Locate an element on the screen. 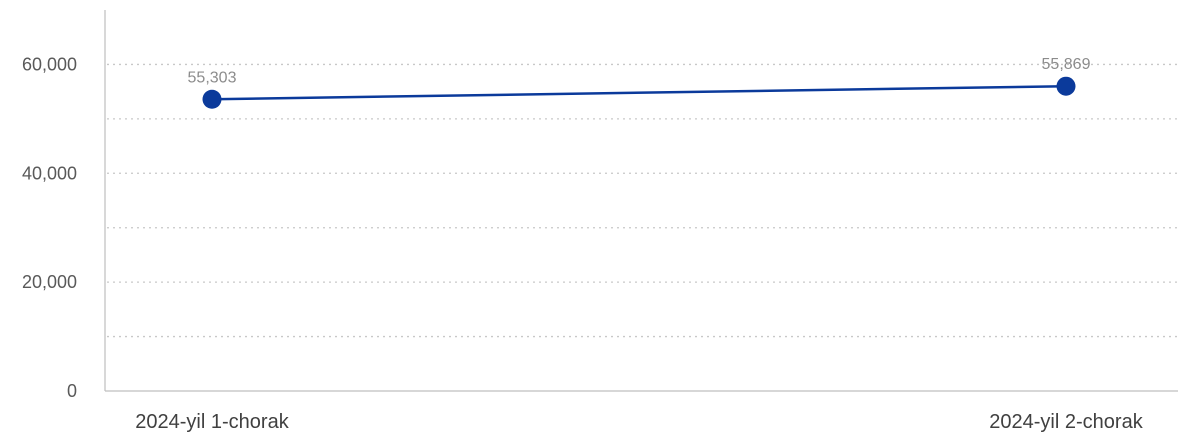 Image resolution: width=1180 pixels, height=435 pixels. y-tick-label: 0 is located at coordinates (72, 391).